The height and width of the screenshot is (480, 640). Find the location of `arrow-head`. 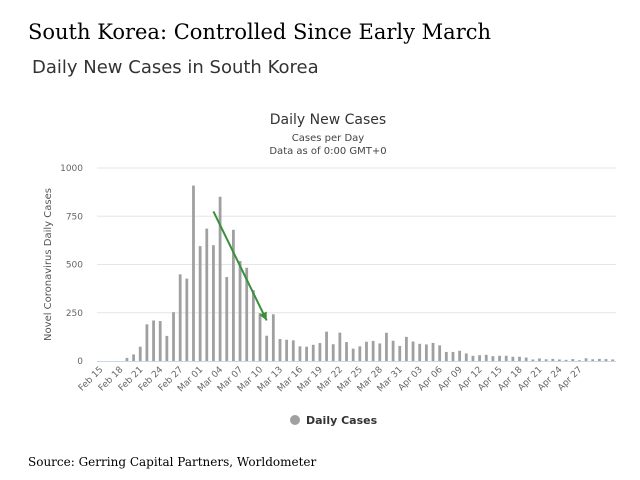

arrow-head is located at coordinates (263, 316).